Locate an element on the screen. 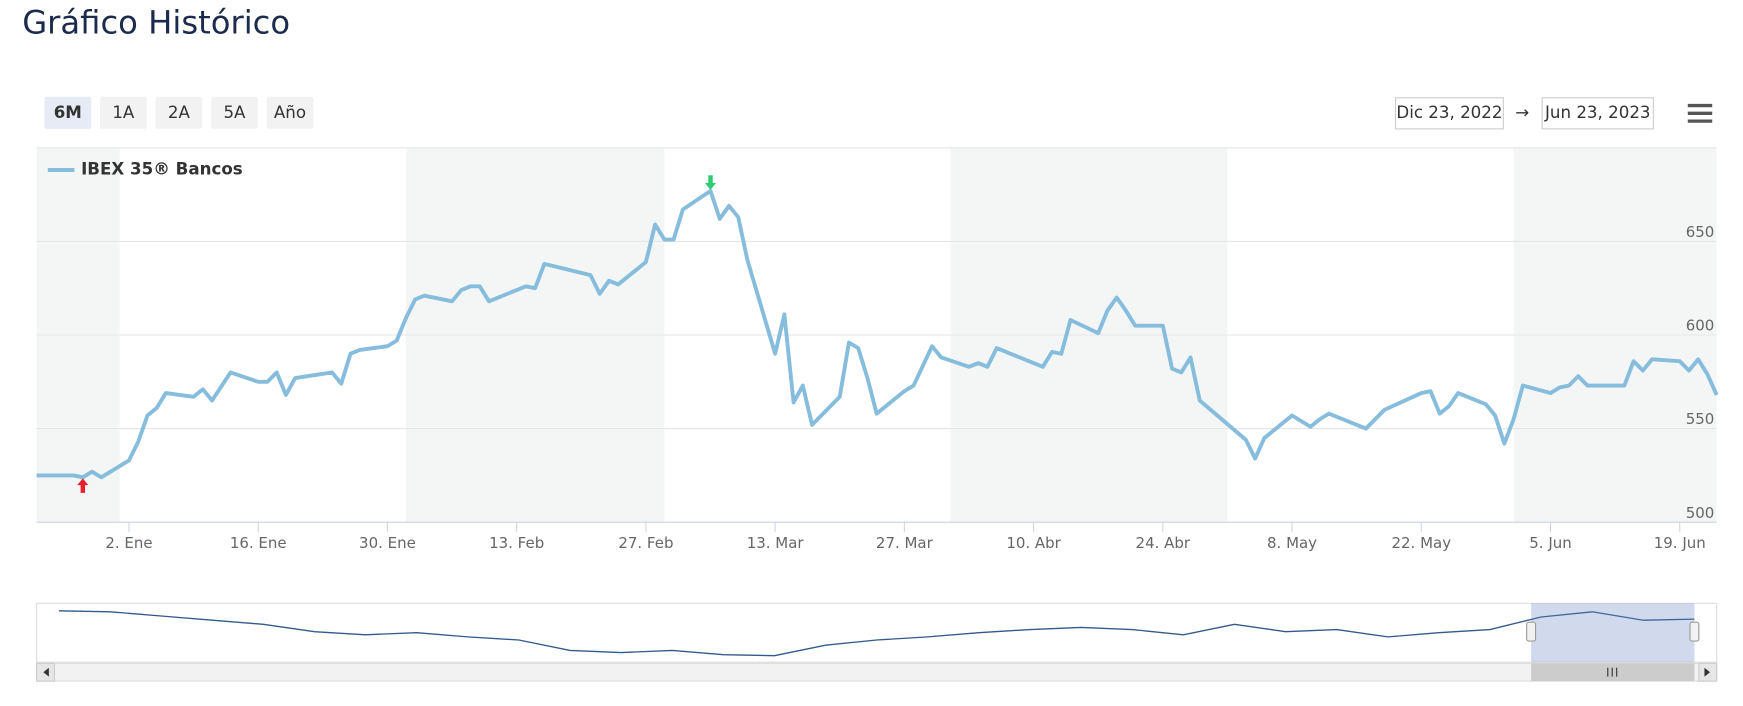  scrollbar-grip is located at coordinates (1612, 672).